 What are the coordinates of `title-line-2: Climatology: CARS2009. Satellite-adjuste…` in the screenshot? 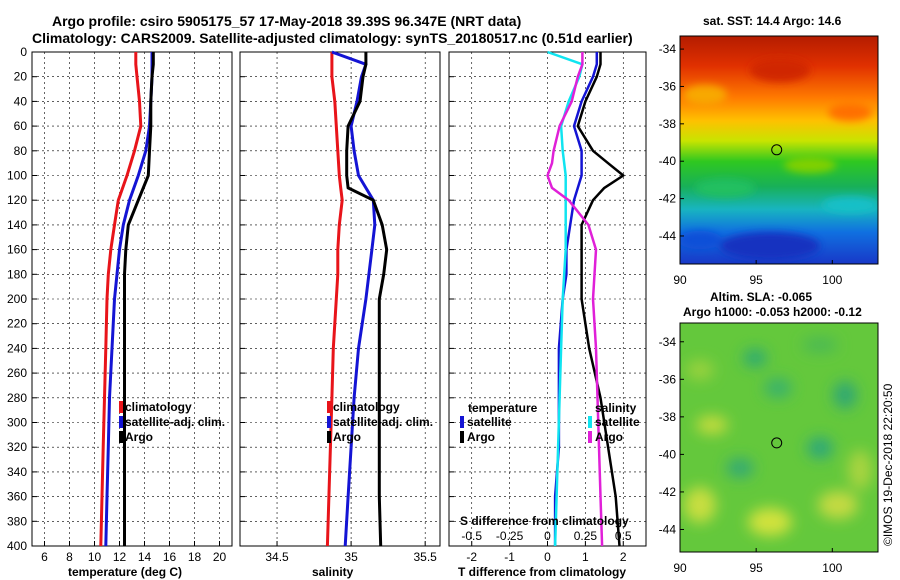 It's located at (332, 38).